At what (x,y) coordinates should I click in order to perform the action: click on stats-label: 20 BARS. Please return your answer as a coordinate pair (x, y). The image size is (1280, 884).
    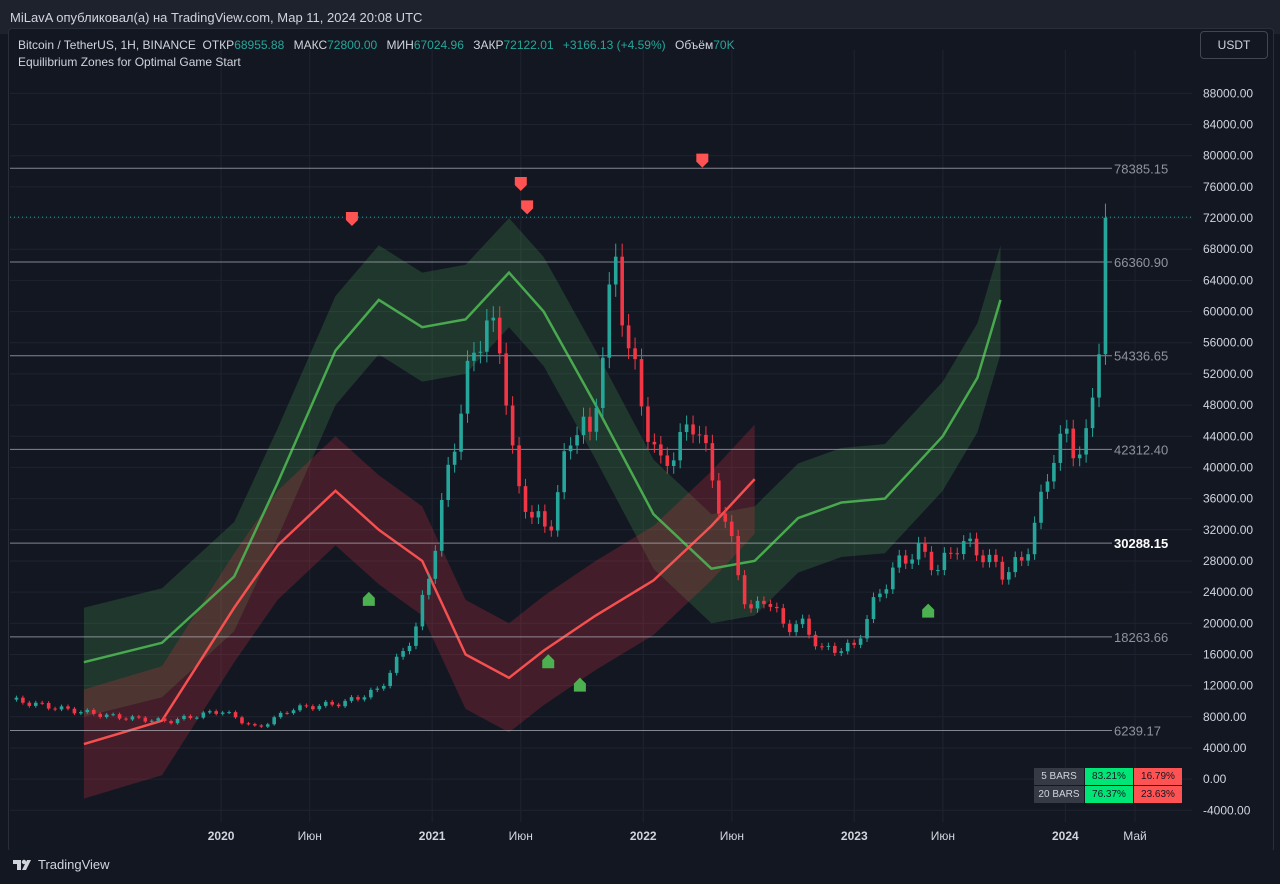
    Looking at the image, I should click on (1059, 794).